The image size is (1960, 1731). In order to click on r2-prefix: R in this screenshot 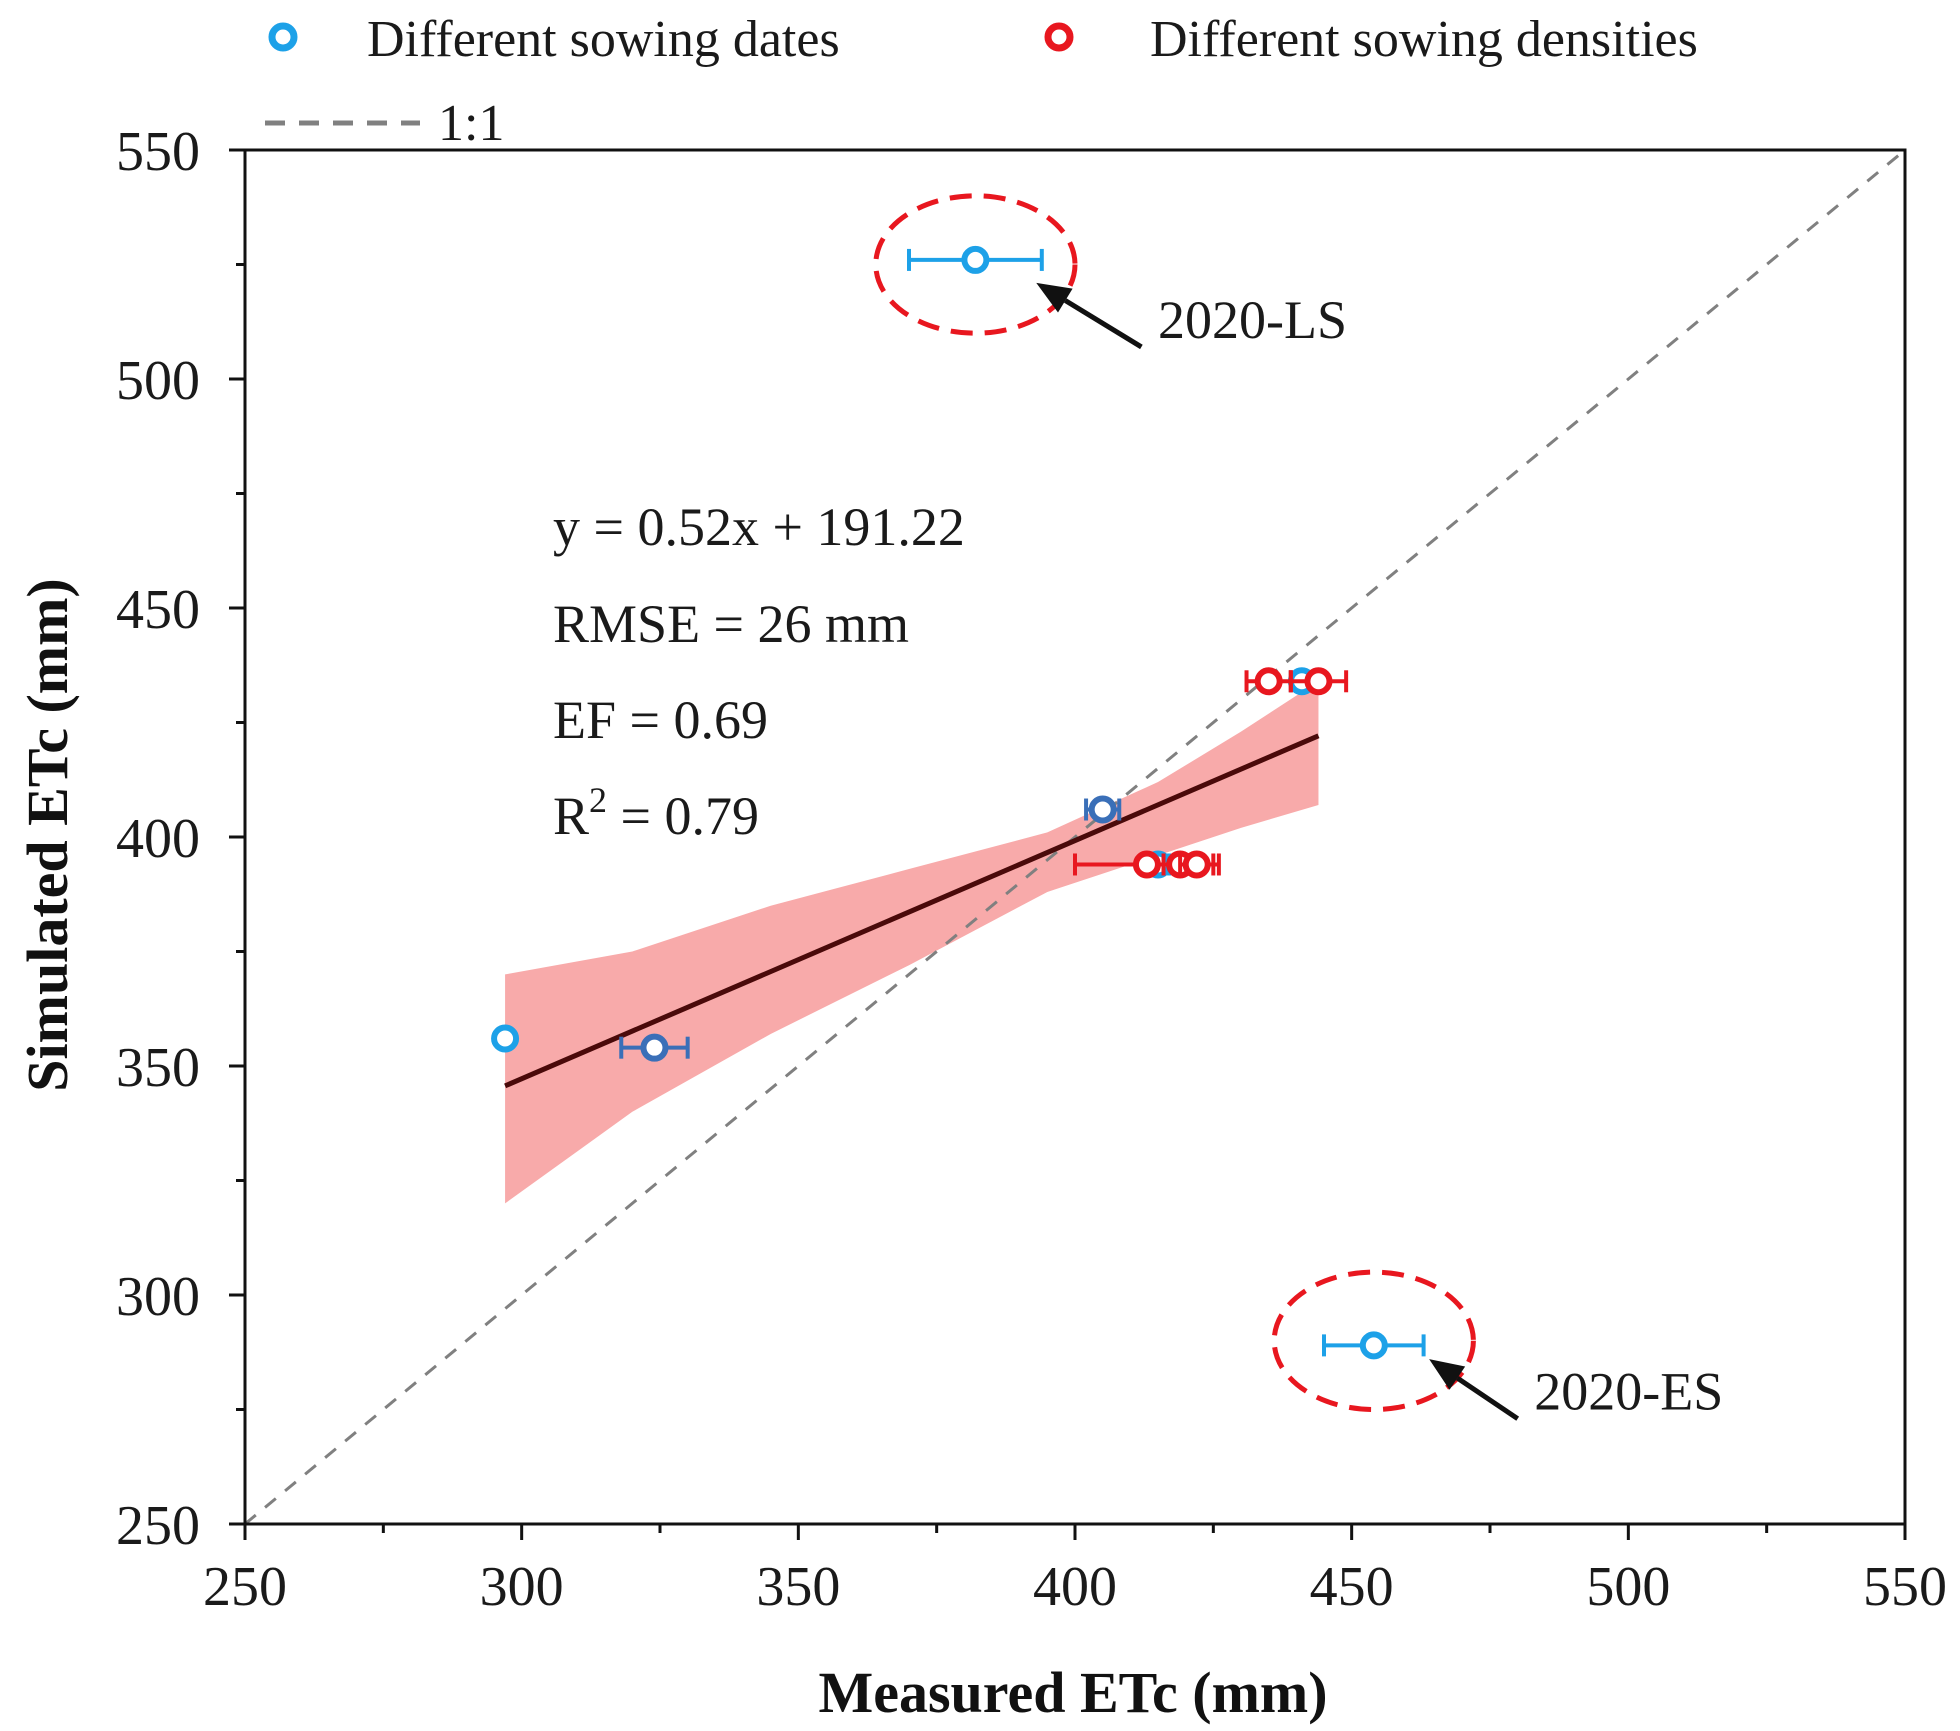, I will do `click(571, 816)`.